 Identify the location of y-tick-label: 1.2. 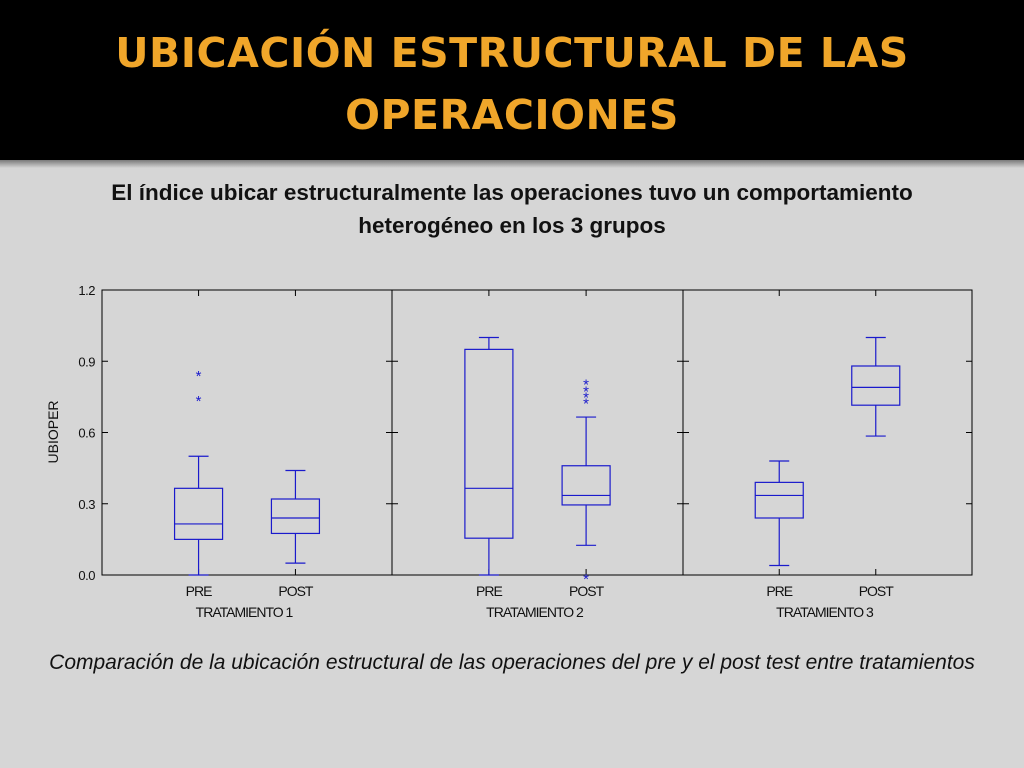
(86, 290).